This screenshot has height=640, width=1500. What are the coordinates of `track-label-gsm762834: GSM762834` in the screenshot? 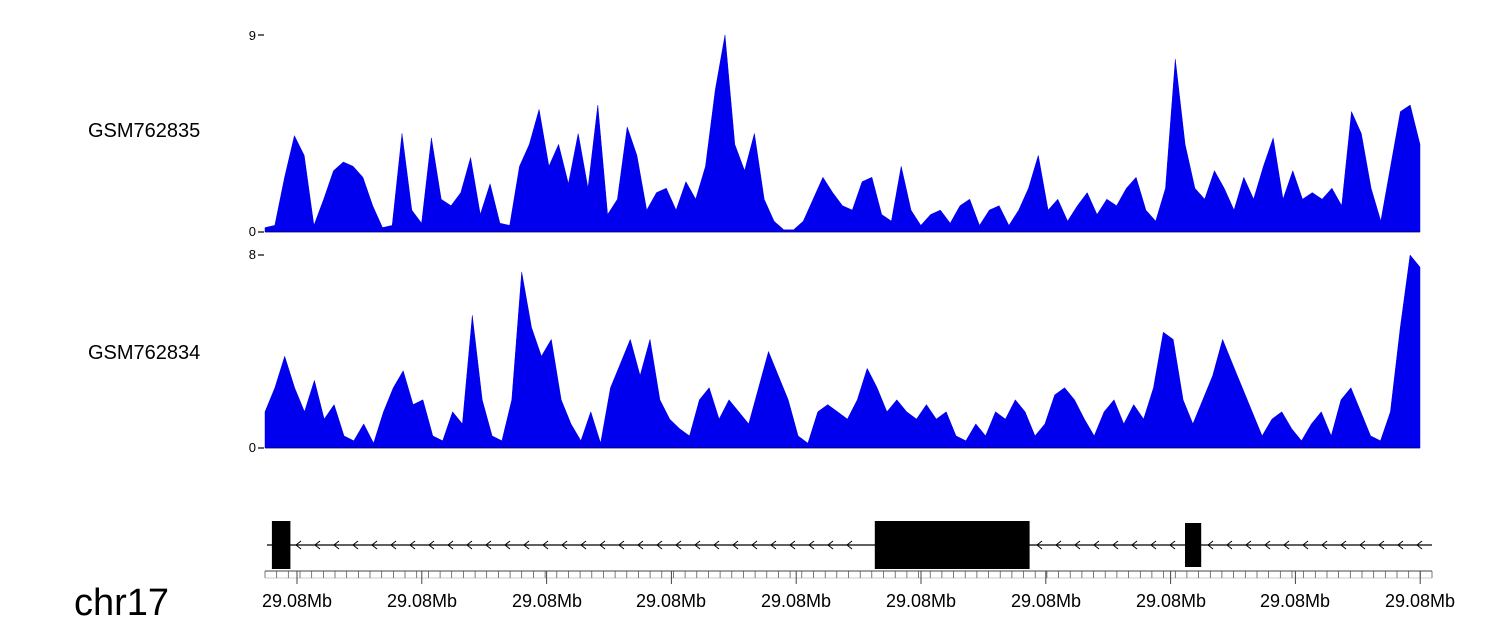 It's located at (144, 353).